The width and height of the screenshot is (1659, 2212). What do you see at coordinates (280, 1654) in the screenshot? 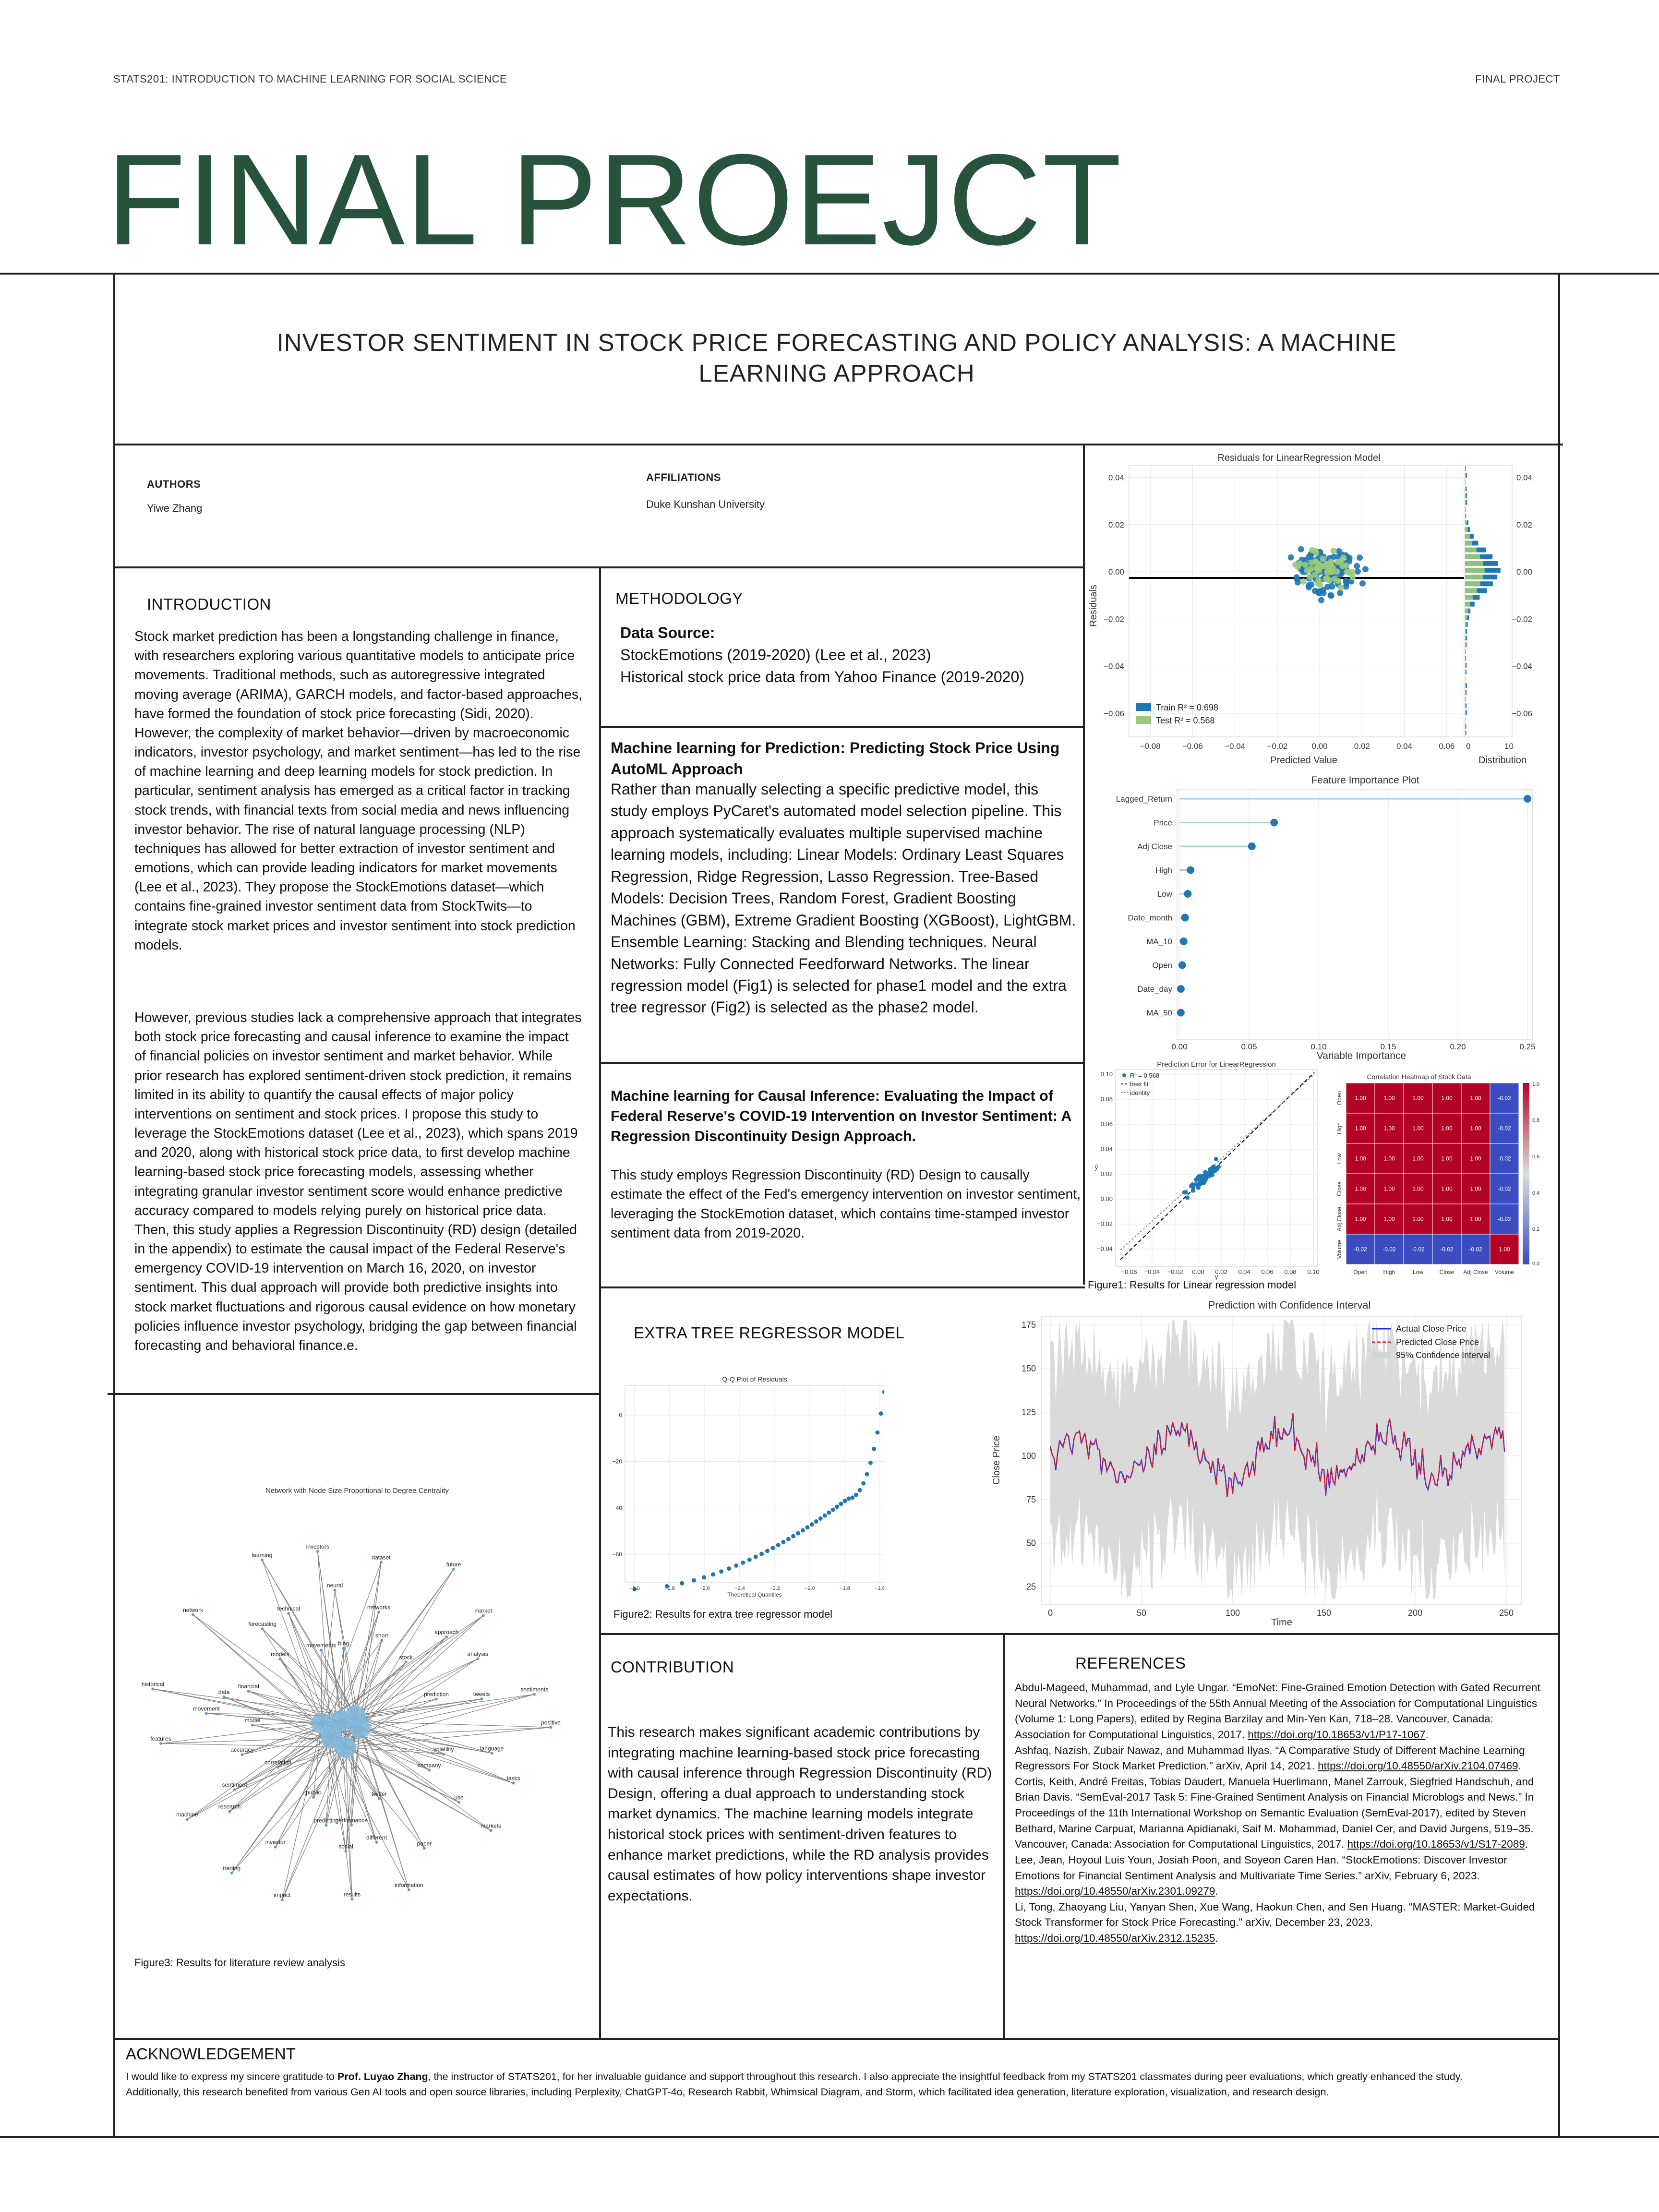
I see `network-label: models` at bounding box center [280, 1654].